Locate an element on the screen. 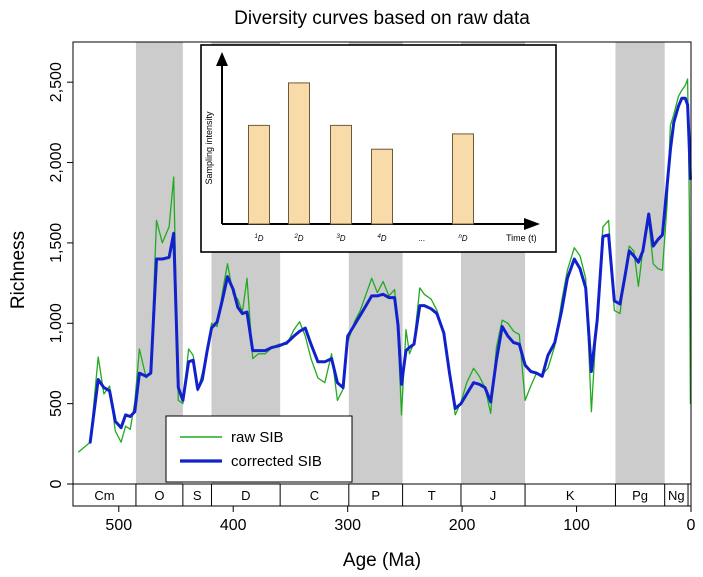 This screenshot has width=703, height=577. chart-title: Diversity curves based on raw data is located at coordinates (382, 18).